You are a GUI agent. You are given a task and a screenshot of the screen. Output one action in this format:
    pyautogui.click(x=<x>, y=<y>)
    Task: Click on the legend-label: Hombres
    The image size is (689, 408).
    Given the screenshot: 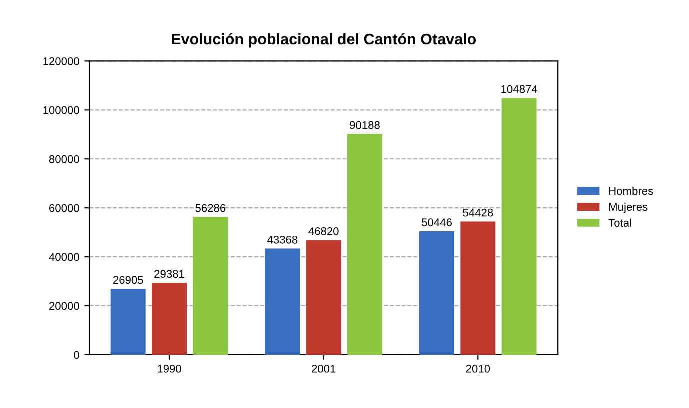 What is the action you would take?
    pyautogui.click(x=631, y=191)
    